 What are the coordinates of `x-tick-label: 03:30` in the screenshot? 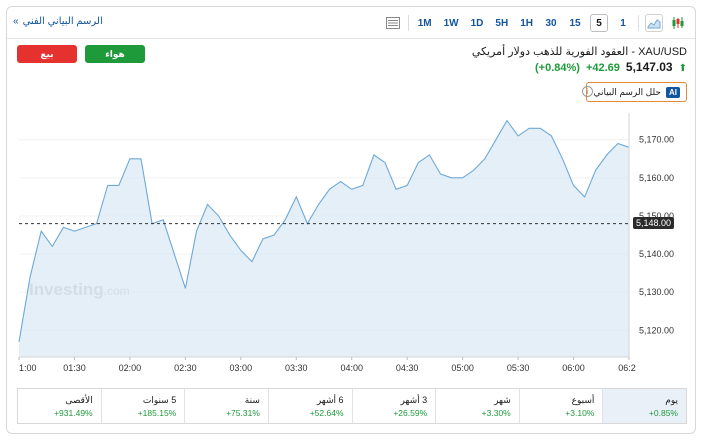 It's located at (296, 368).